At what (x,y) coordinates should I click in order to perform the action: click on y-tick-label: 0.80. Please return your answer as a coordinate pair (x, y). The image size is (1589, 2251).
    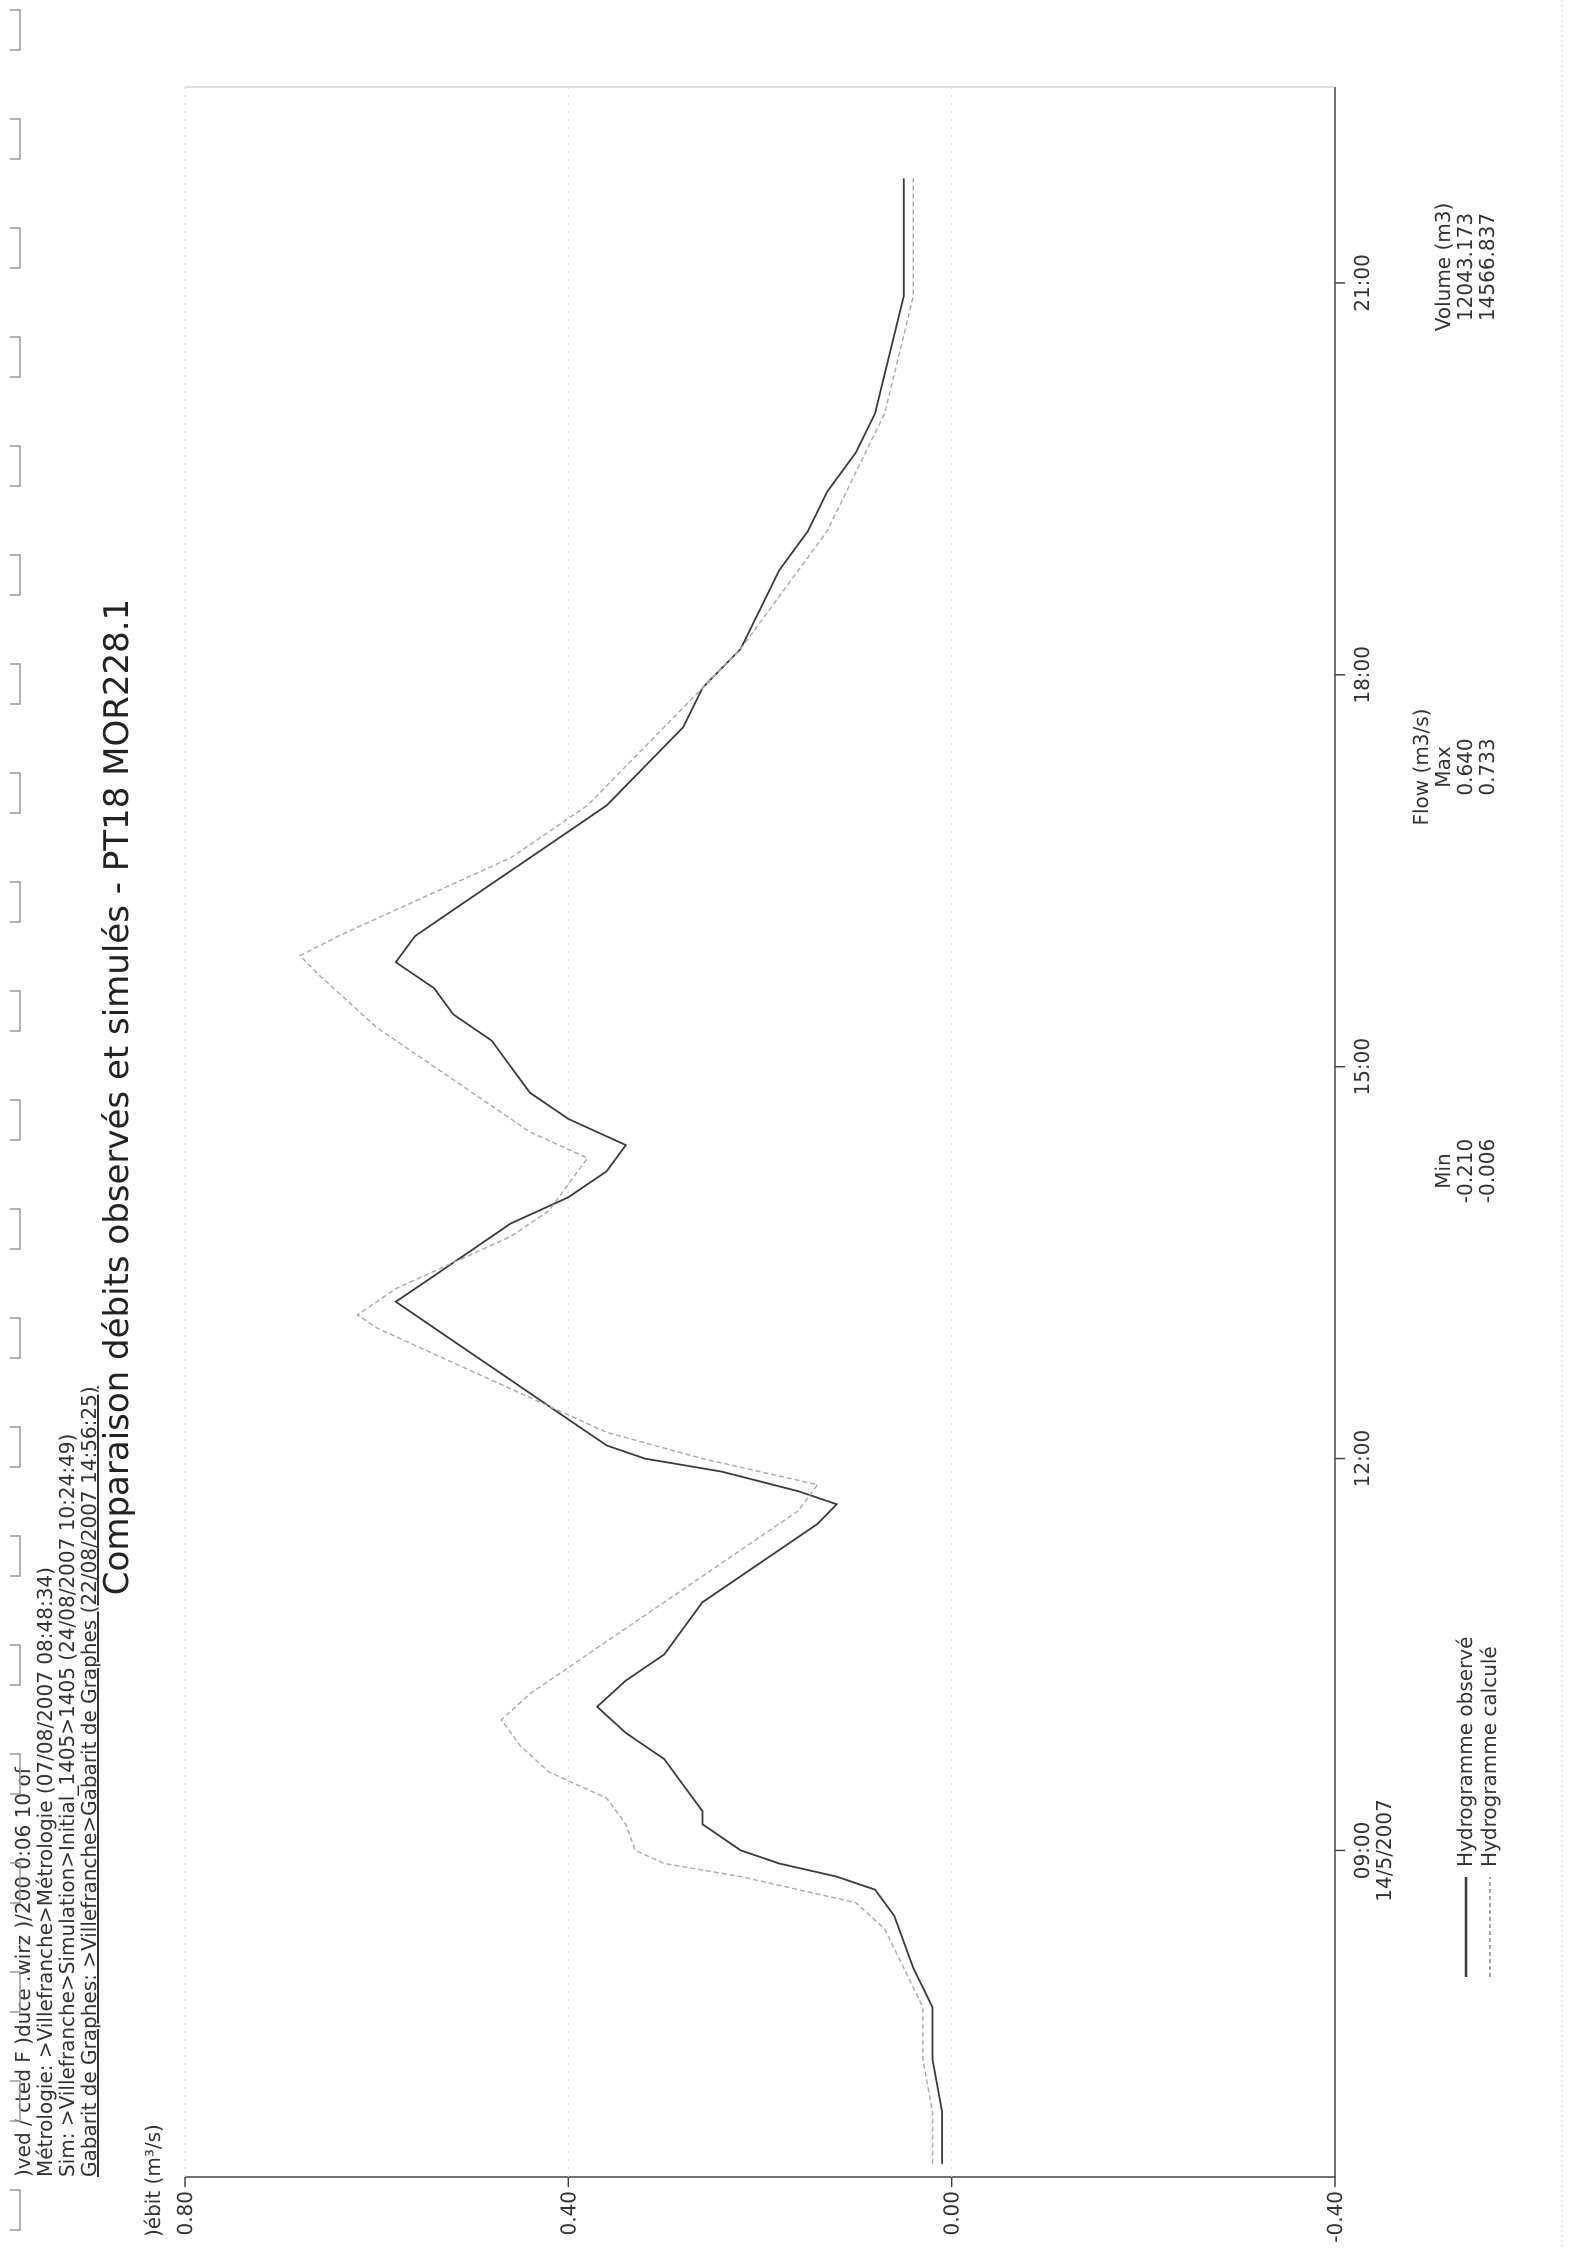
    Looking at the image, I should click on (185, 2213).